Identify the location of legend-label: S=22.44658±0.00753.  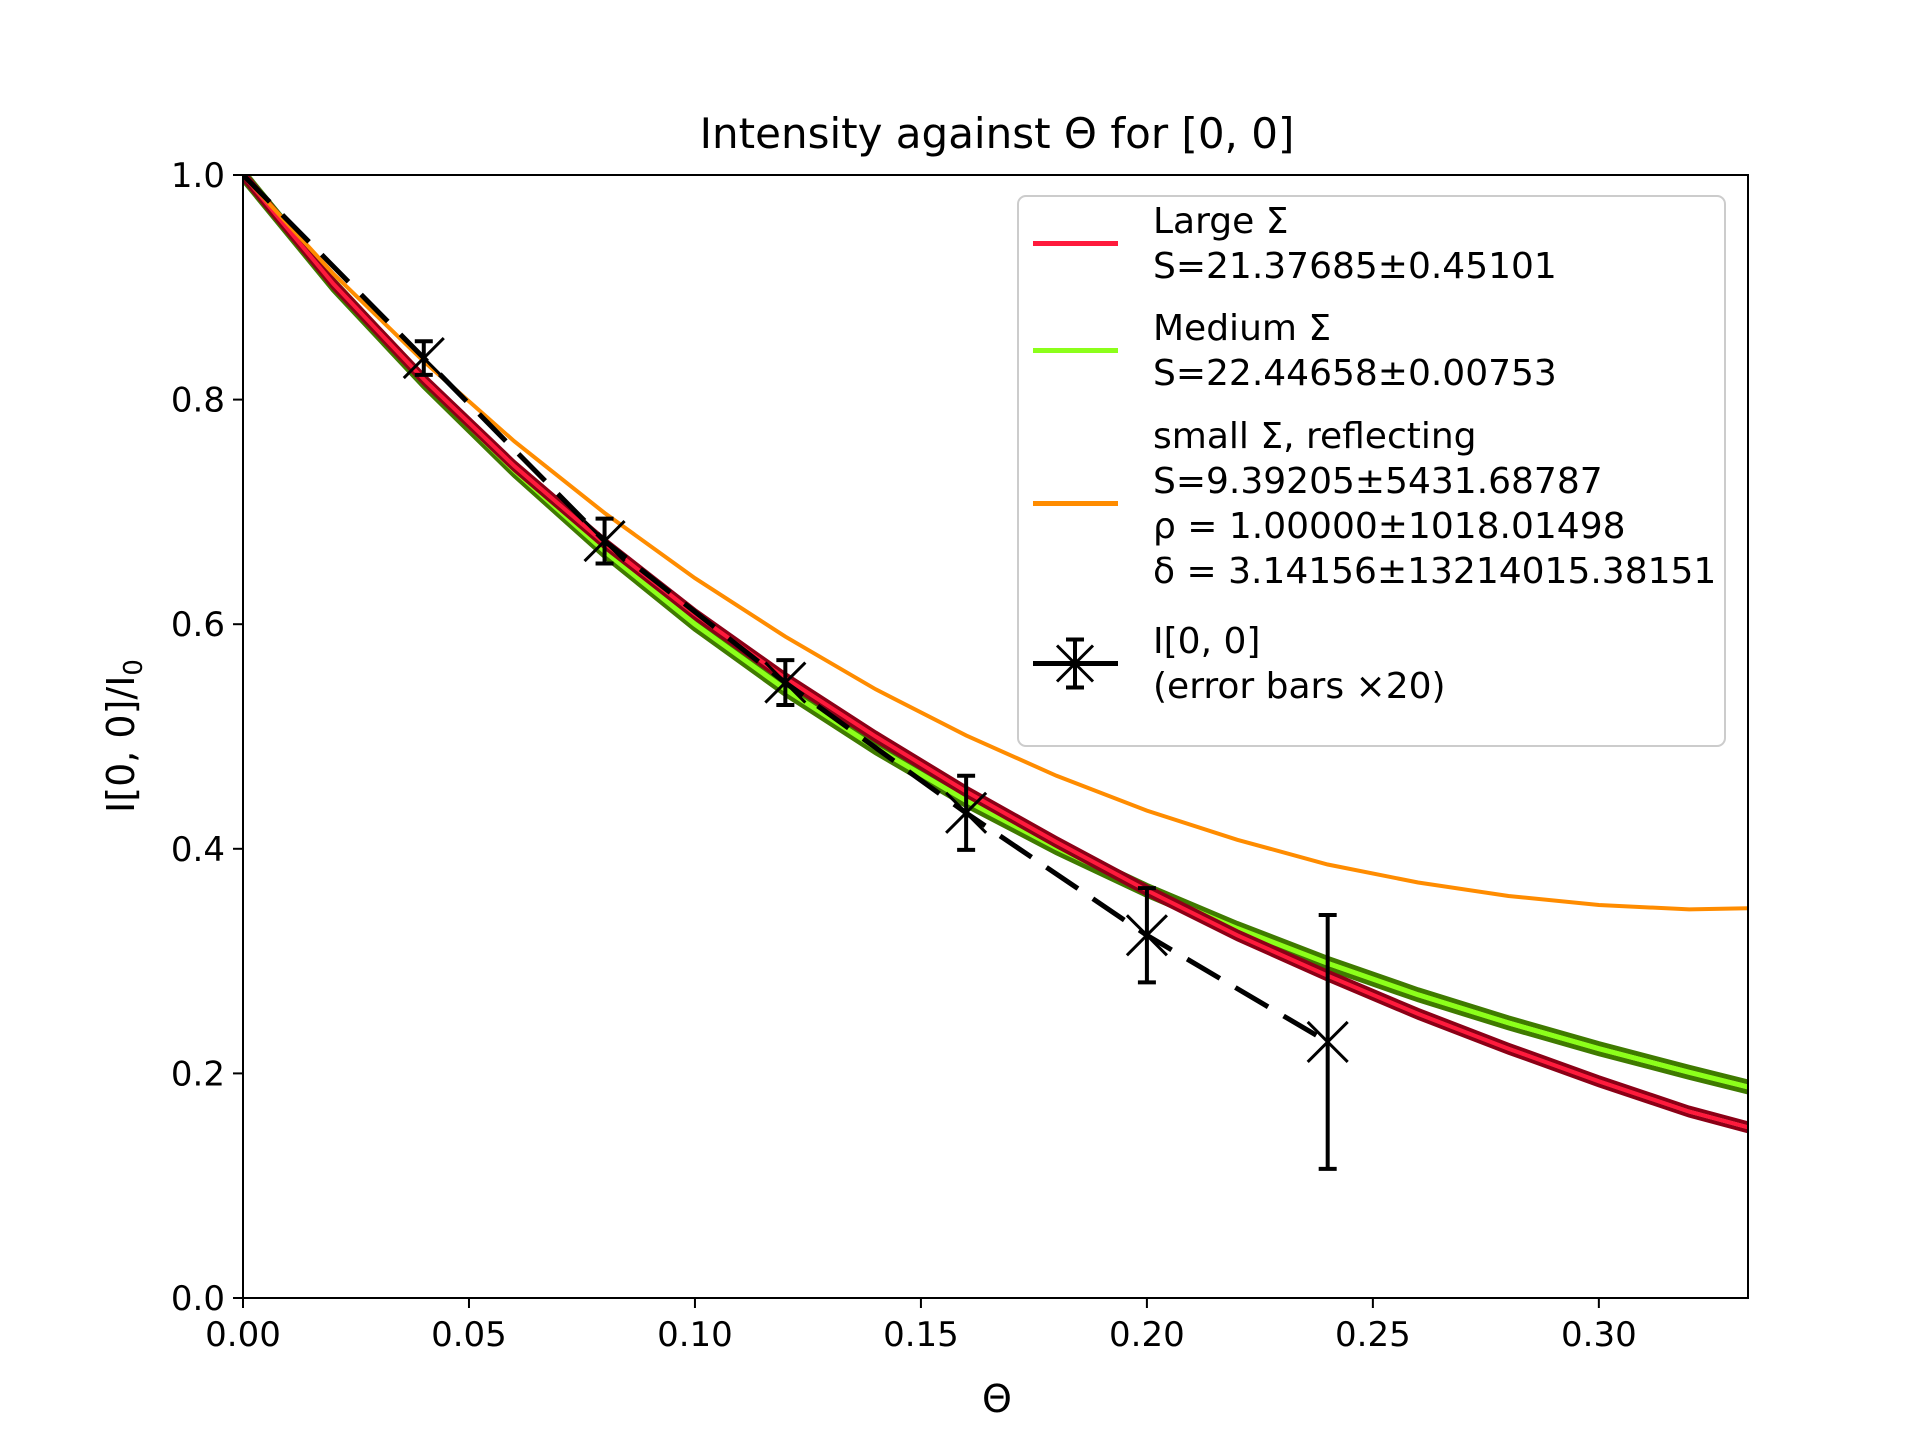
(1355, 373).